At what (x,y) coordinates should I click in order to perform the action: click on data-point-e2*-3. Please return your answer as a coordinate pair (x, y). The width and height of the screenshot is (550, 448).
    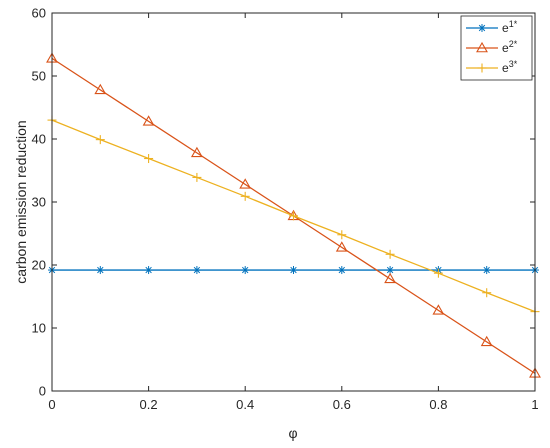
    Looking at the image, I should click on (196, 152).